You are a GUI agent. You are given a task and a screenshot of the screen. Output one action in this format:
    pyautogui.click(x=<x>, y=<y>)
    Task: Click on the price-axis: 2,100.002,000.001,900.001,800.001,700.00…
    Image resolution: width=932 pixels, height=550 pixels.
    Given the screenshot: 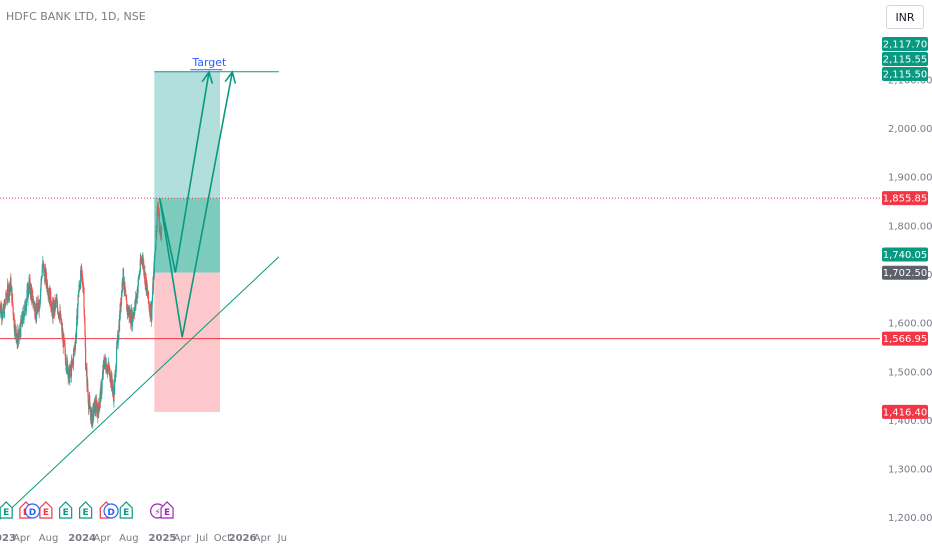 What is the action you would take?
    pyautogui.click(x=910, y=299)
    